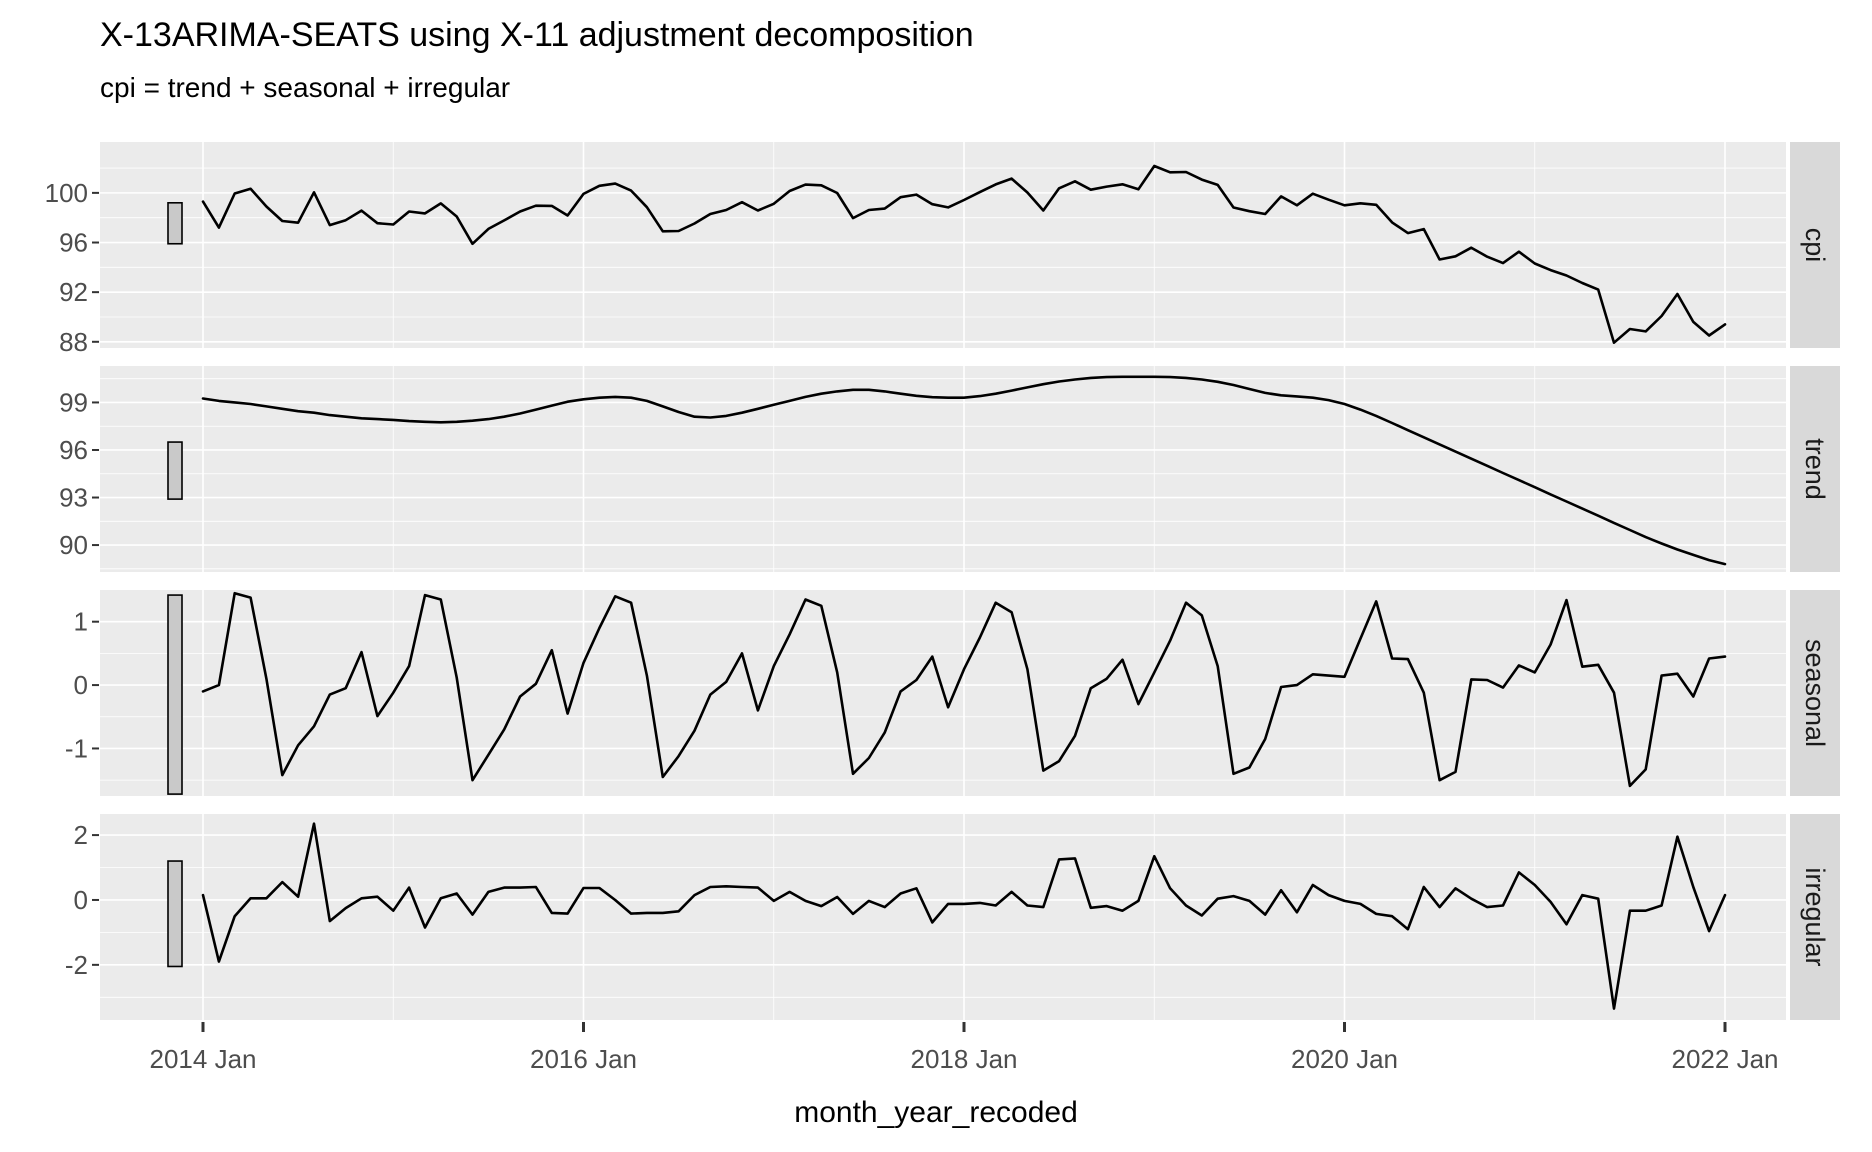  Describe the element at coordinates (175, 470) in the screenshot. I see `range-bar-trend` at that location.